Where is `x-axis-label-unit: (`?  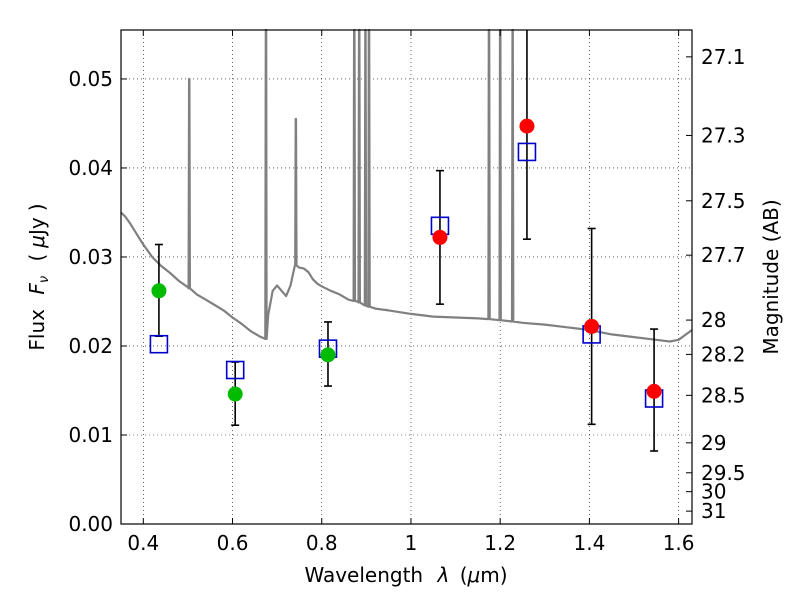 x-axis-label-unit: ( is located at coordinates (464, 575).